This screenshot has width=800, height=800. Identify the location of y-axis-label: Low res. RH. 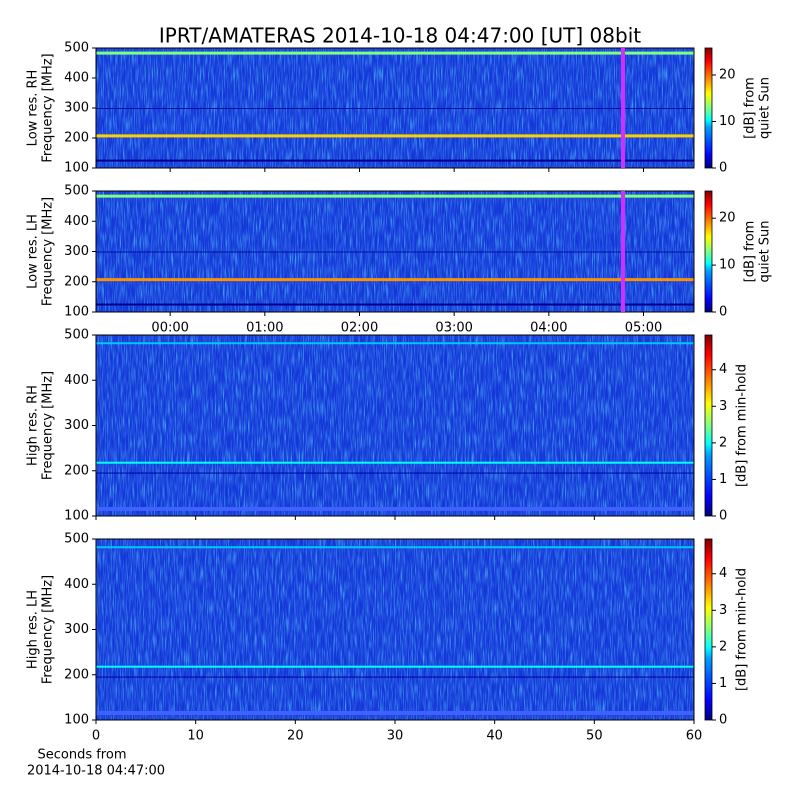
(33, 108).